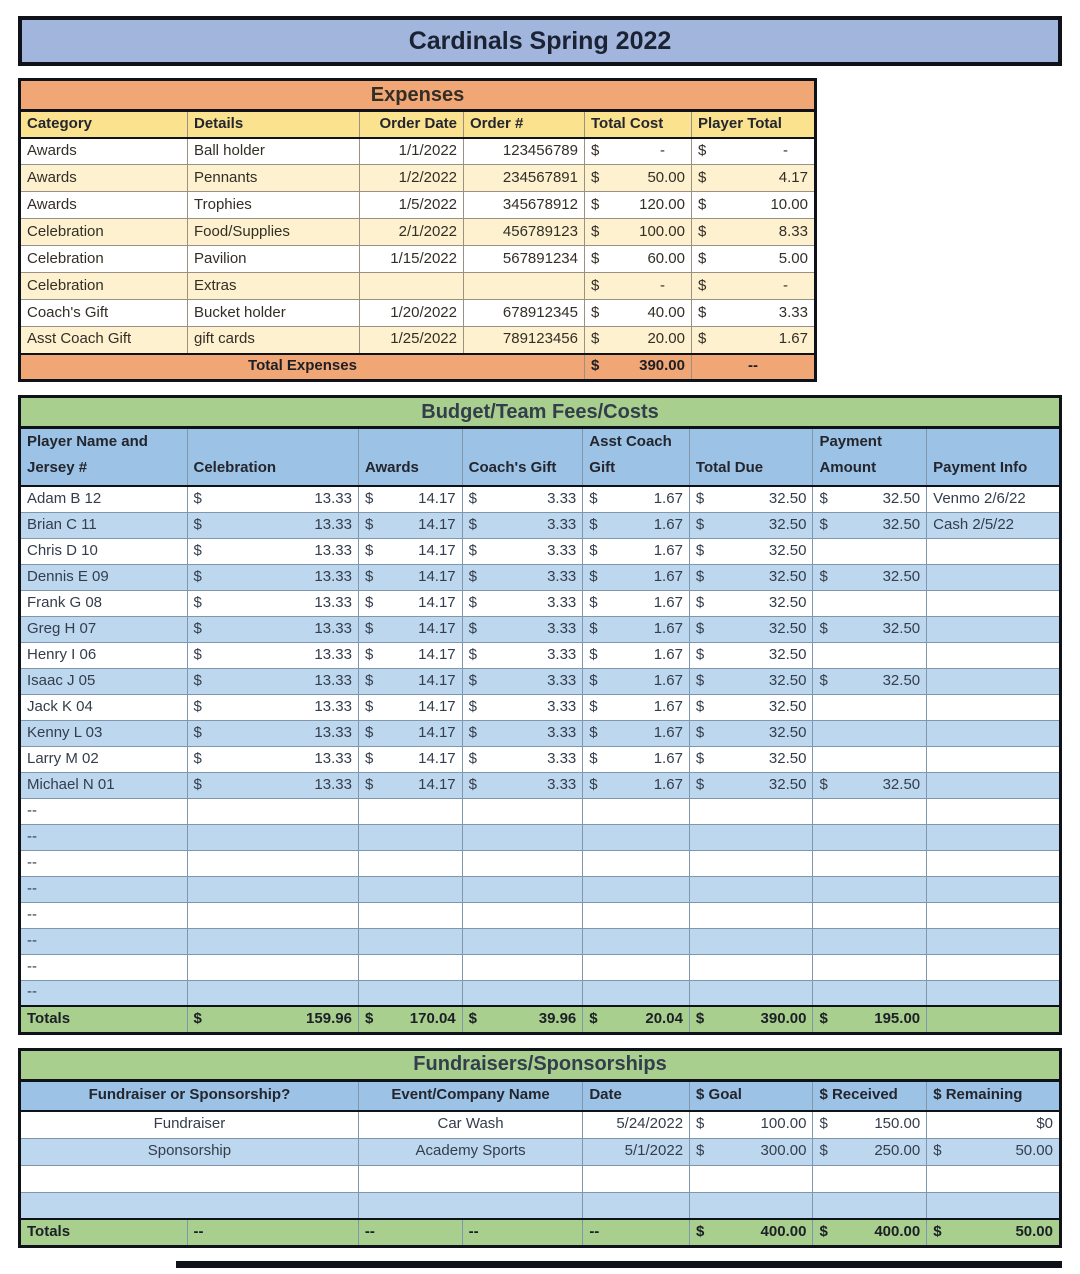 Image resolution: width=1080 pixels, height=1274 pixels. I want to click on date-cell, so click(636, 1178).